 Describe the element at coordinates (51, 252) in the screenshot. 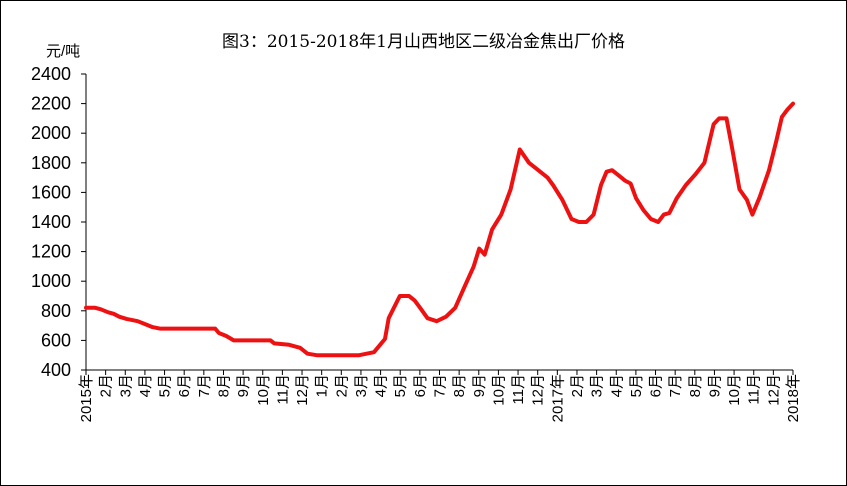

I see `y-tick-label: 1200` at that location.